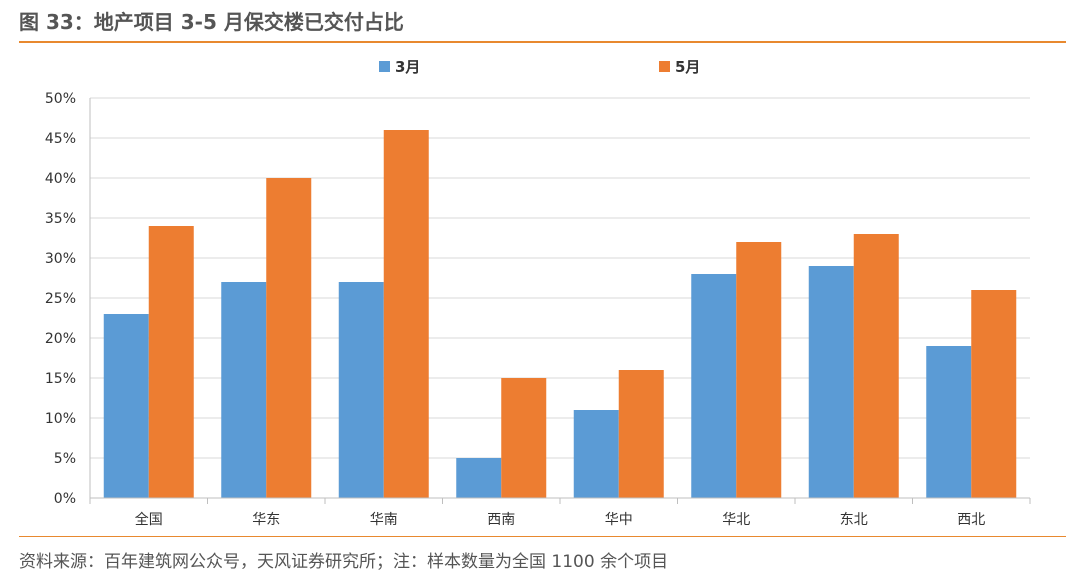 The image size is (1080, 579). Describe the element at coordinates (60, 99) in the screenshot. I see `y-tick-label: 50%` at that location.